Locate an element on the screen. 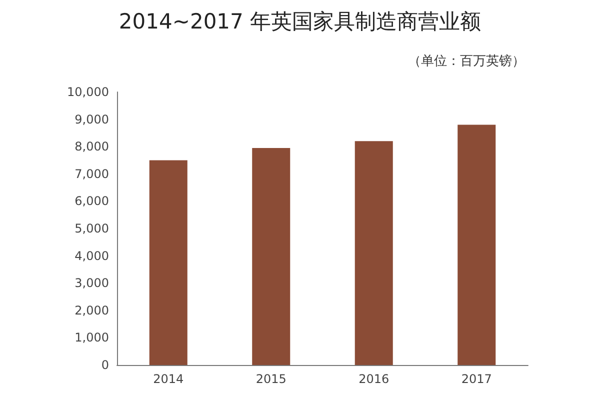  y-tick-label: 9,000 is located at coordinates (91, 119).